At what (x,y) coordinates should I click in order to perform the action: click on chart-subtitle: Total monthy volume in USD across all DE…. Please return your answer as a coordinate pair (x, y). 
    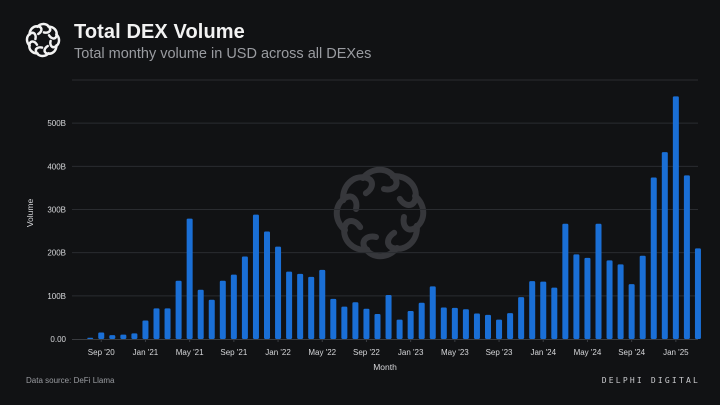
    Looking at the image, I should click on (223, 54).